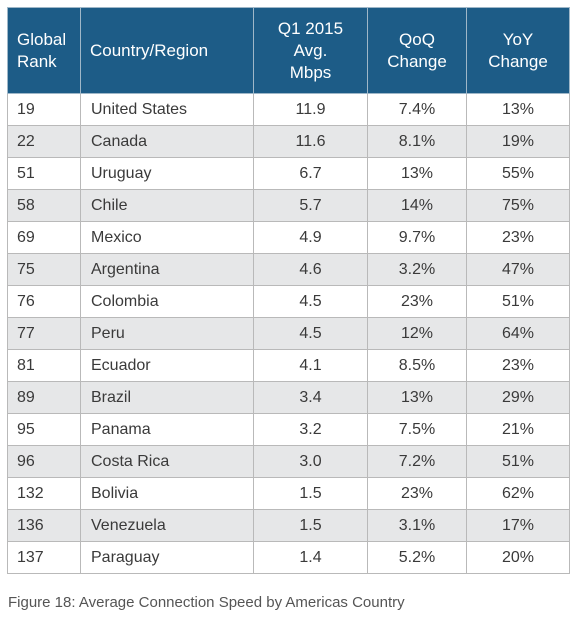  What do you see at coordinates (44, 205) in the screenshot?
I see `cell-global-rank: 58` at bounding box center [44, 205].